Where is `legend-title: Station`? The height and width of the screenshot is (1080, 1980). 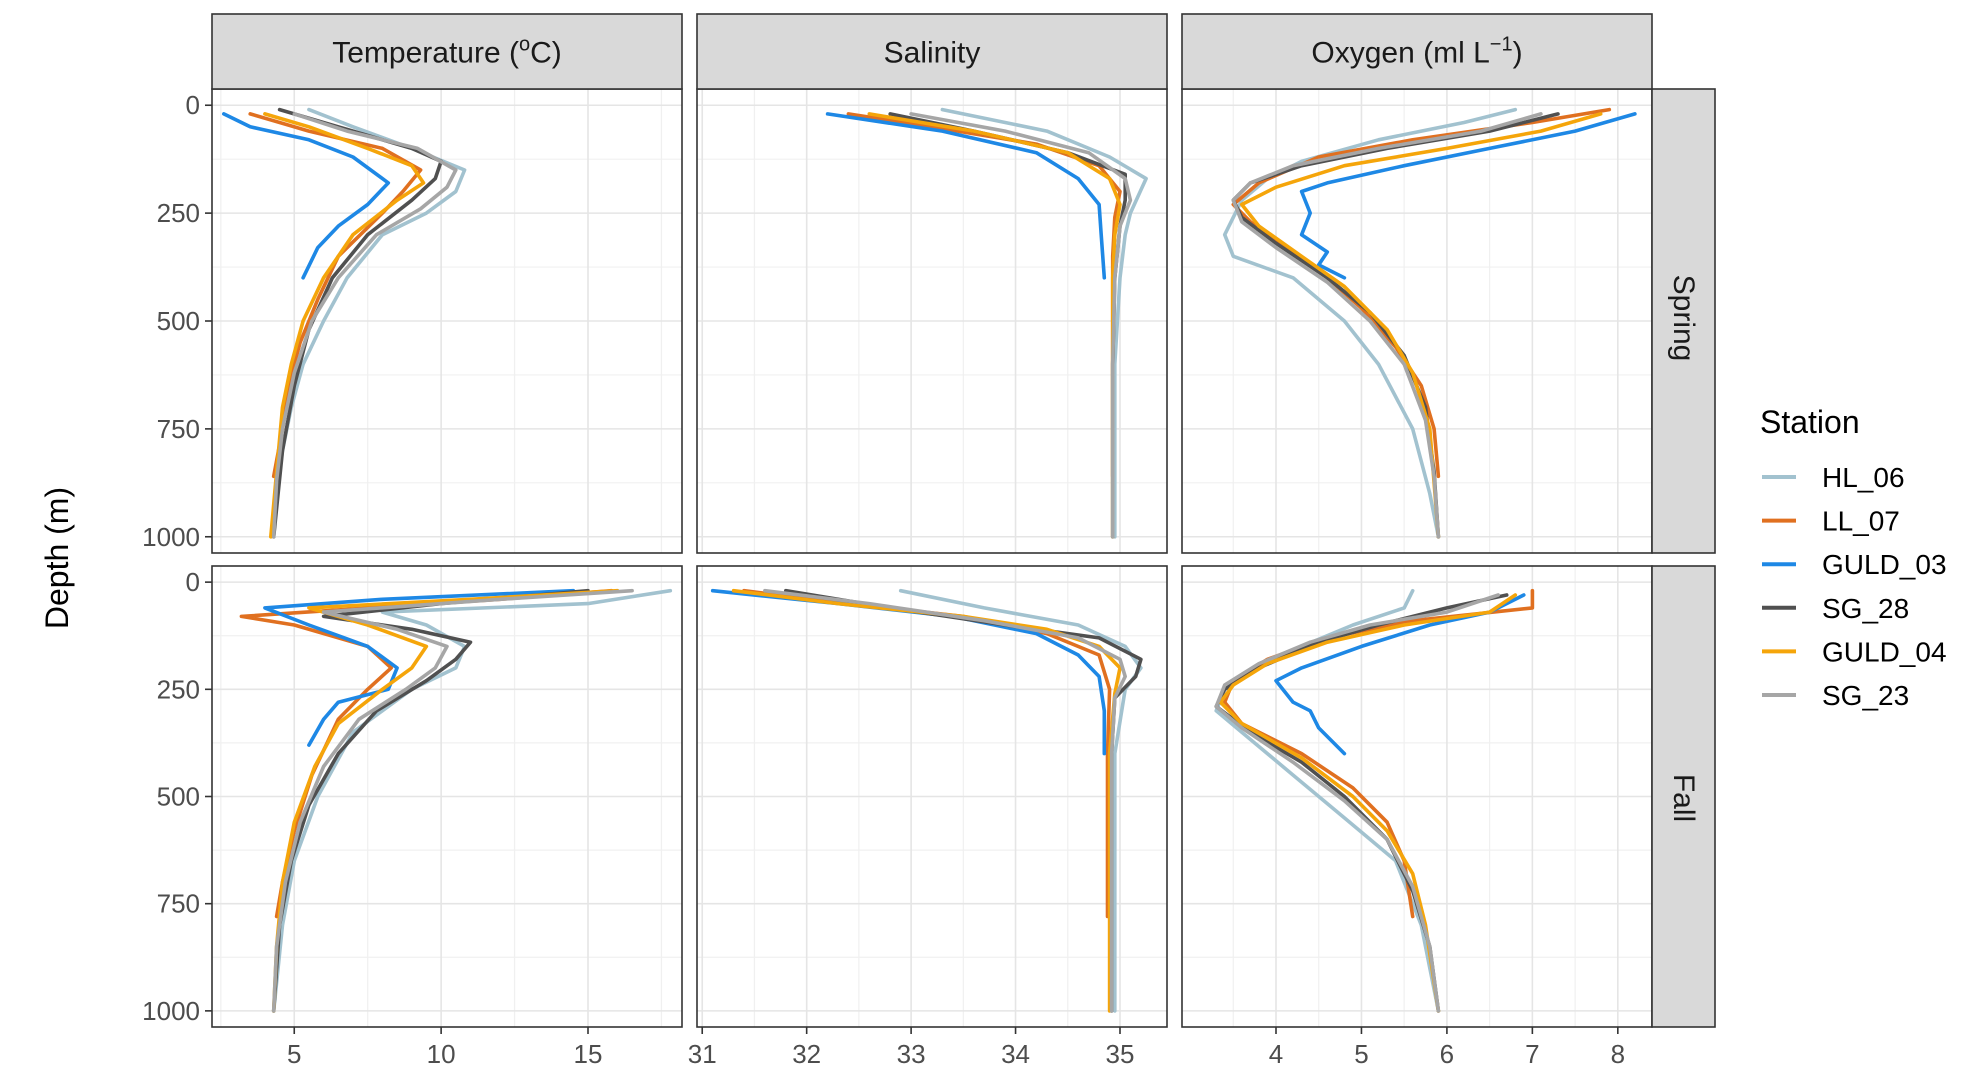
legend-title: Station is located at coordinates (1810, 422).